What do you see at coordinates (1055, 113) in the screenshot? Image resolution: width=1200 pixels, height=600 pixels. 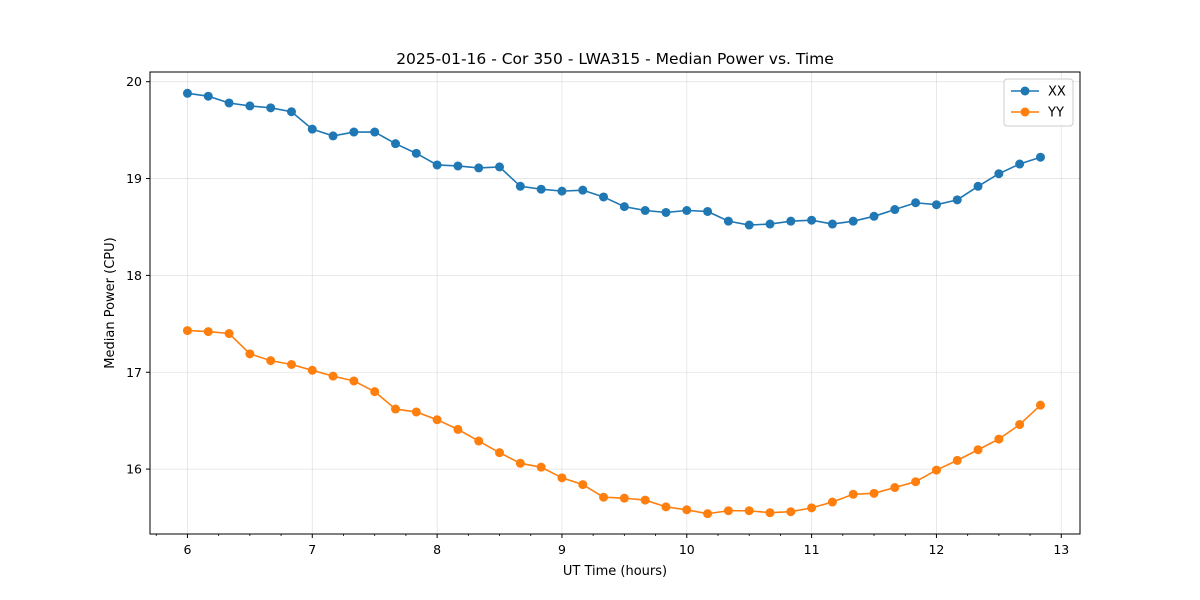 I see `legend-label-yy: YY` at bounding box center [1055, 113].